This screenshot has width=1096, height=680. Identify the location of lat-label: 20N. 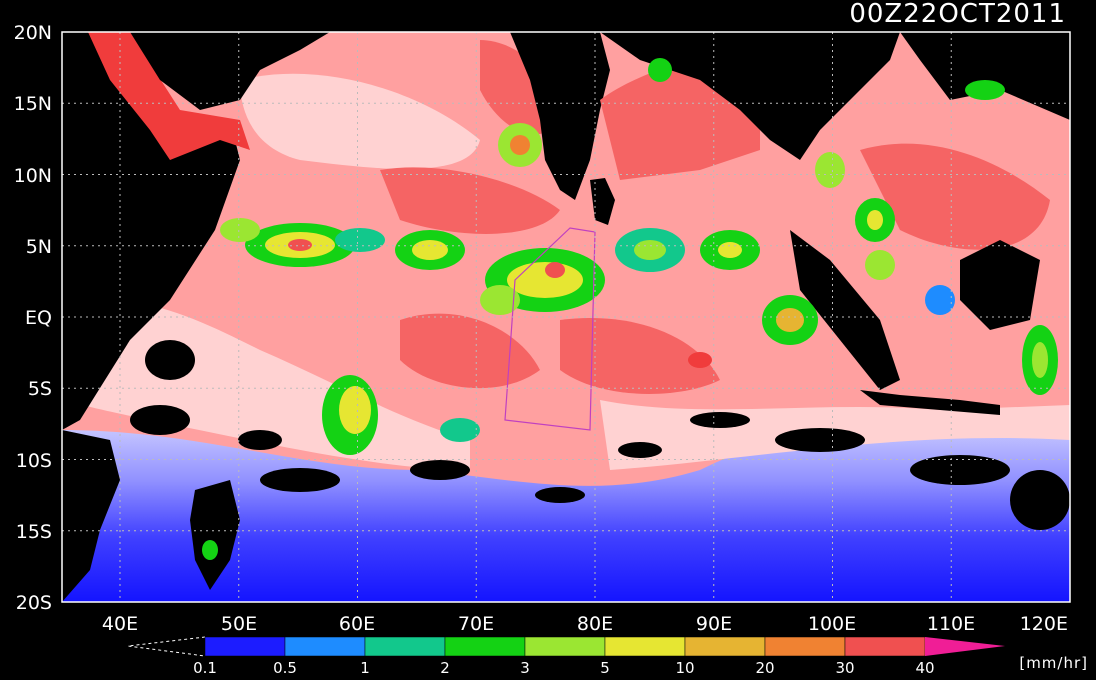
(33, 33).